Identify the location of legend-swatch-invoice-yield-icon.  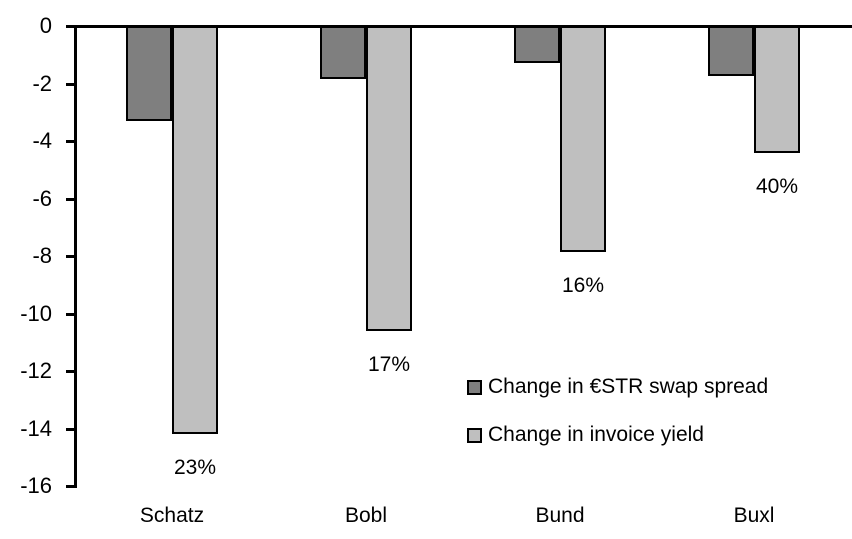
(474, 435).